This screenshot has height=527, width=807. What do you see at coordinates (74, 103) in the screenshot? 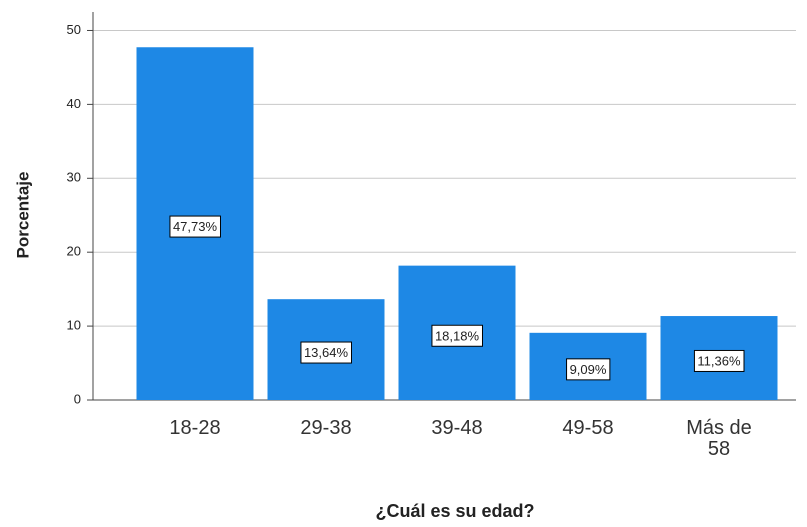
I see `y-tick-label: 40` at bounding box center [74, 103].